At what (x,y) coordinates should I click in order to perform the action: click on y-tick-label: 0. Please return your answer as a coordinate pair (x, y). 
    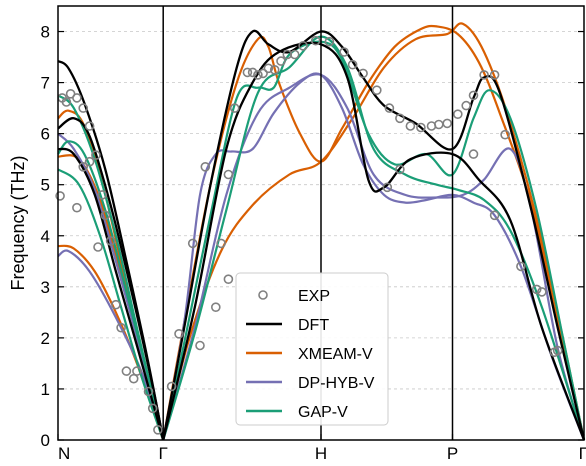
    Looking at the image, I should click on (45, 440).